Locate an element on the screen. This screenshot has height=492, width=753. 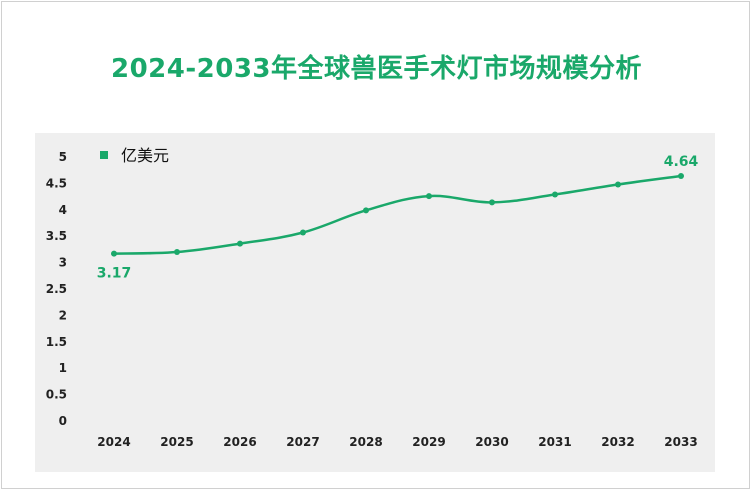
data-label: 3.17 is located at coordinates (114, 274).